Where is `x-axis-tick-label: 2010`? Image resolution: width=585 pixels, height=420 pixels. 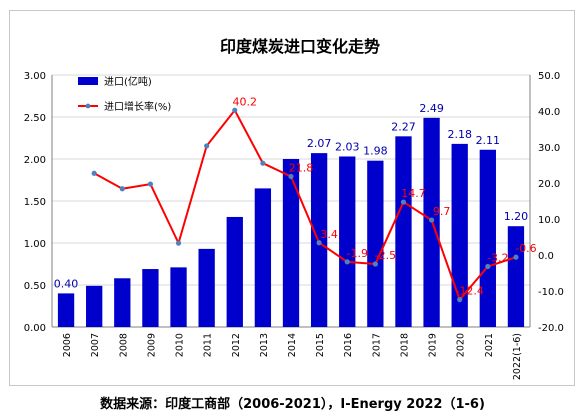 x-axis-tick-label: 2010 is located at coordinates (180, 345).